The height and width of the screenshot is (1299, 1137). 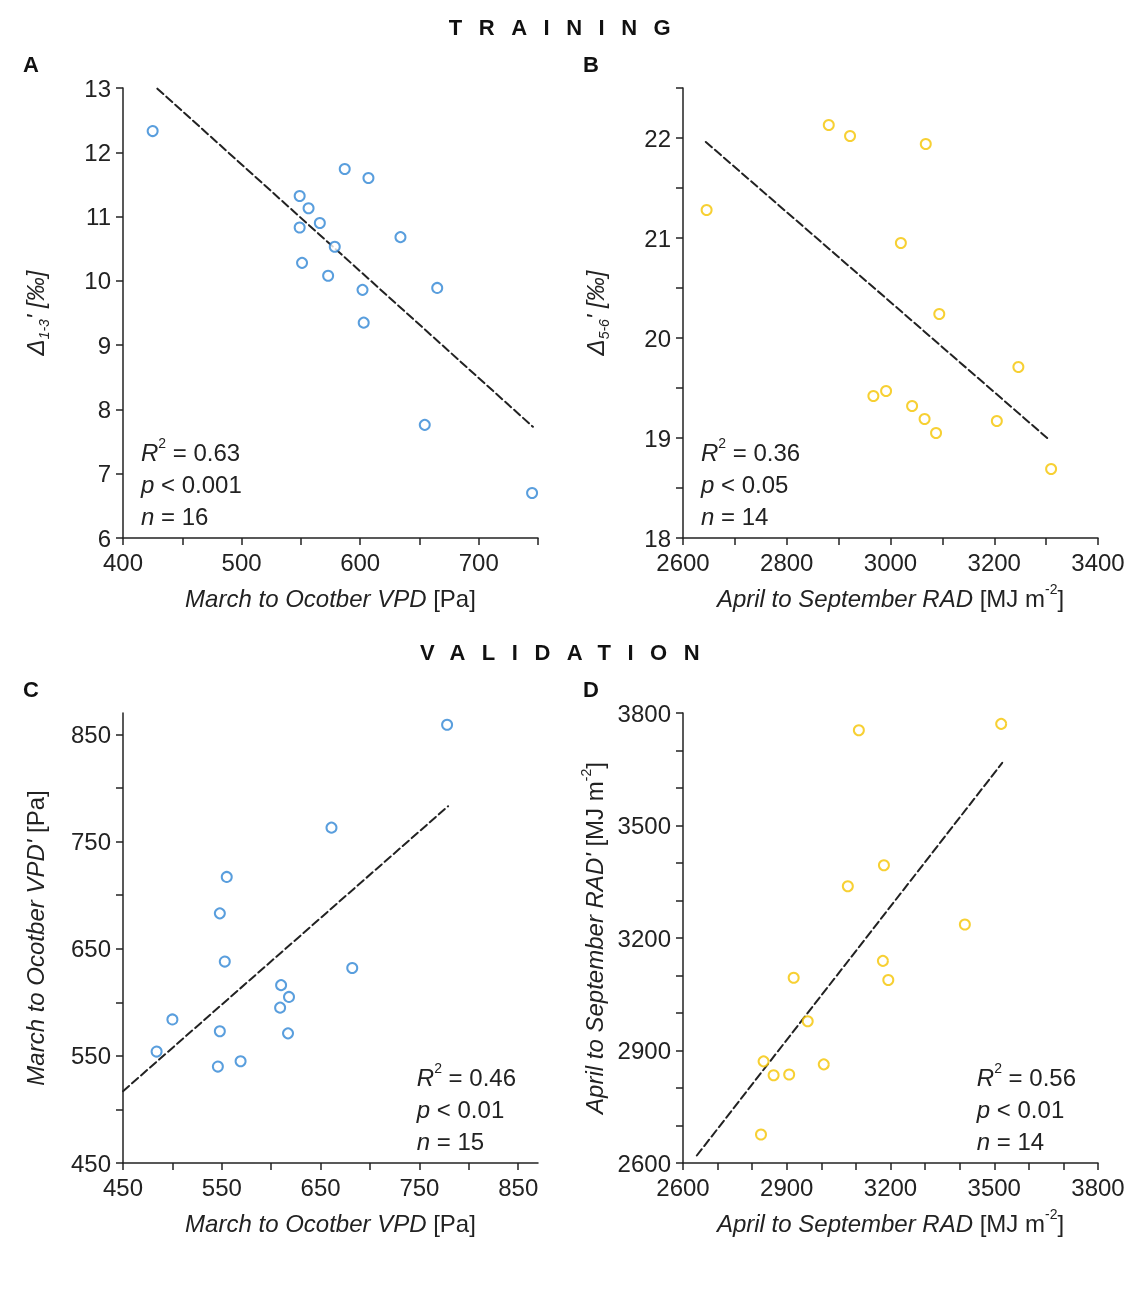 I want to click on chart-subtitle: A, so click(x=31, y=64).